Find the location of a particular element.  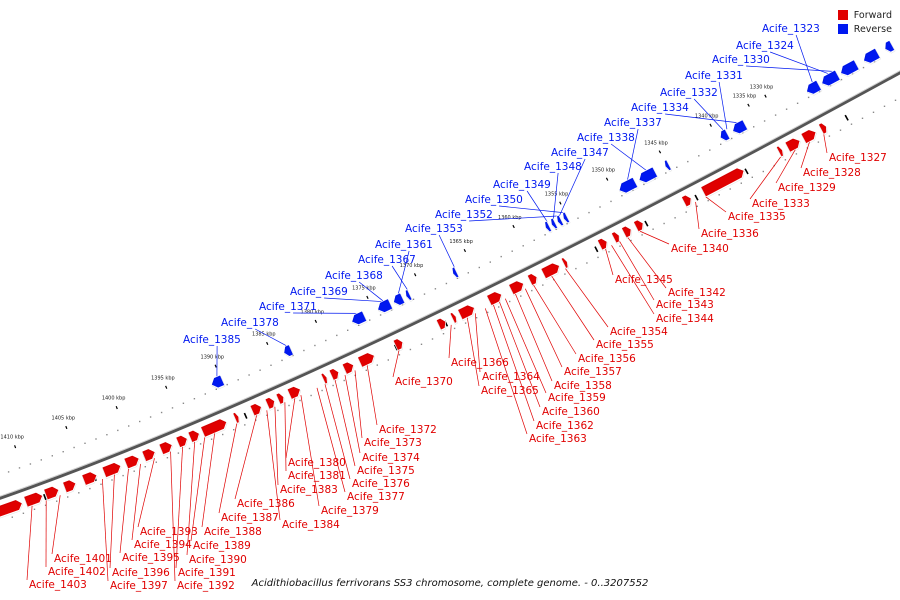

forward-gene-label: Acife_1392 is located at coordinates (206, 586).